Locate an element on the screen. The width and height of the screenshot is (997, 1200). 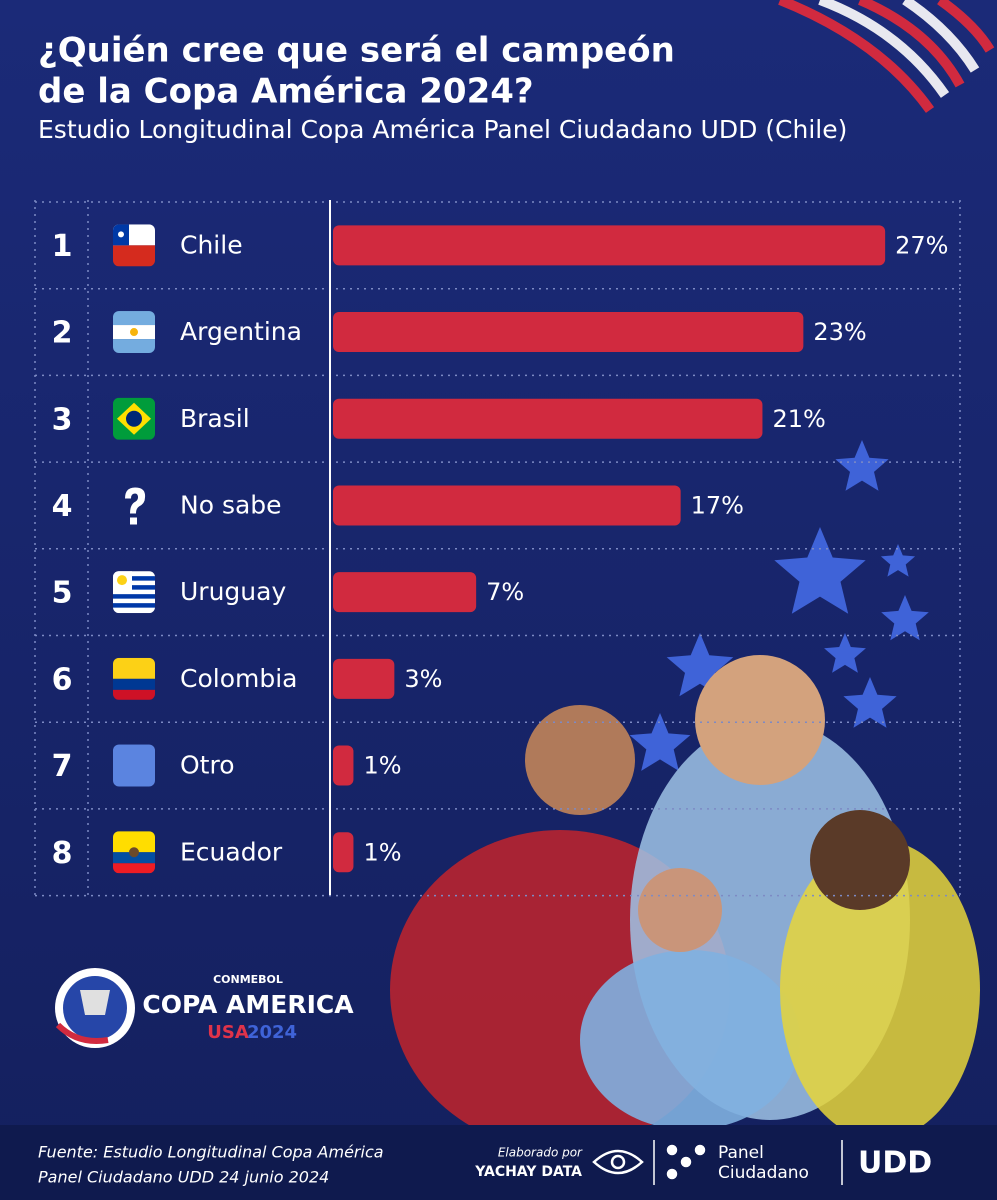
rank: 6 is located at coordinates (62, 679).